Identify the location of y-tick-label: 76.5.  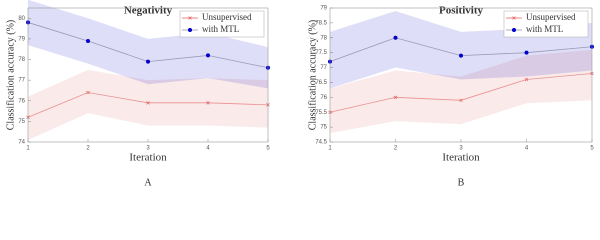
(321, 83).